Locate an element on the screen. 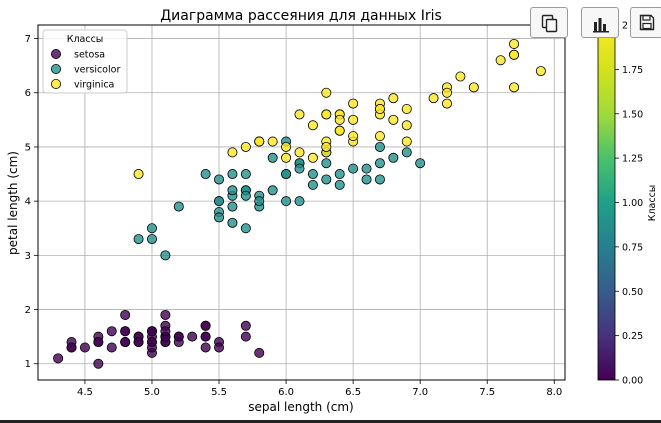 The width and height of the screenshot is (661, 423). copy-icon is located at coordinates (549, 23).